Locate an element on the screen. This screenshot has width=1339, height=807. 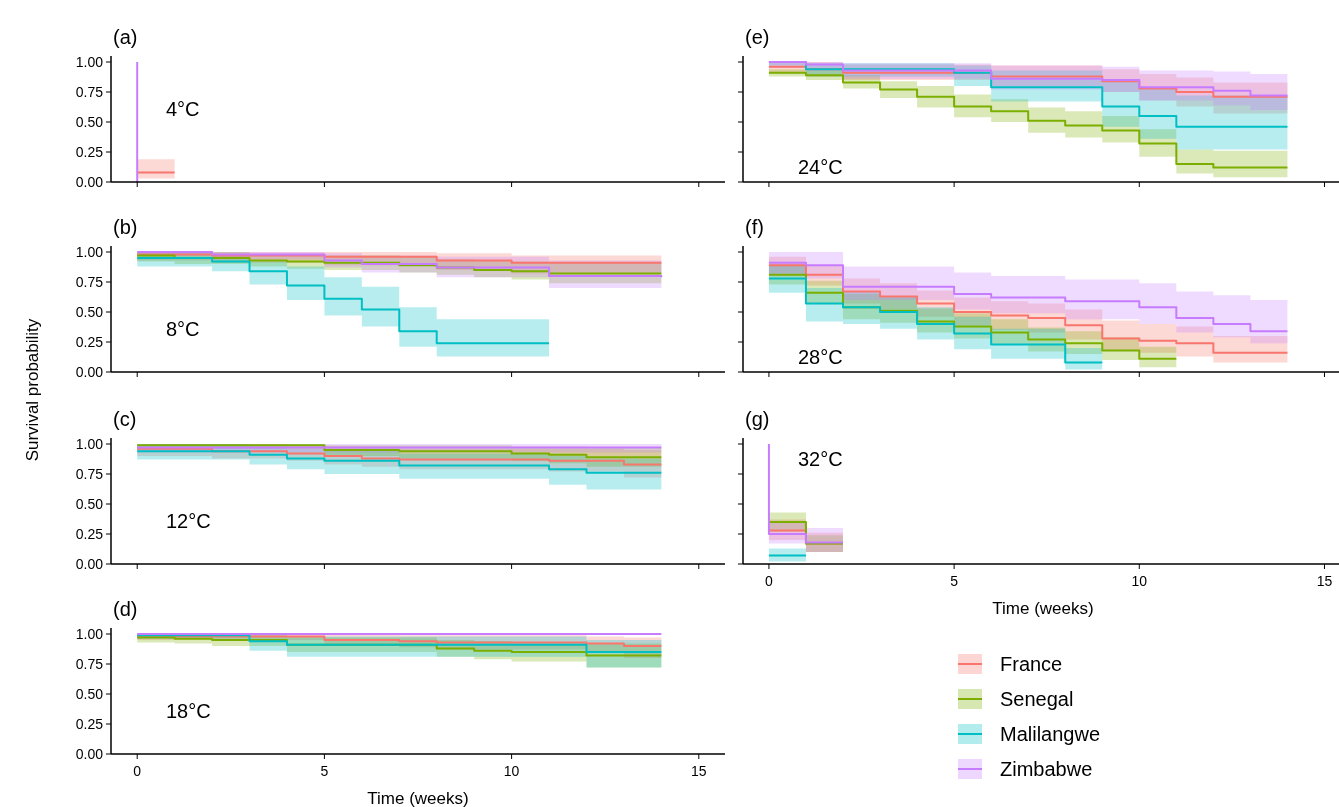
chart-title: (a) is located at coordinates (125, 37).